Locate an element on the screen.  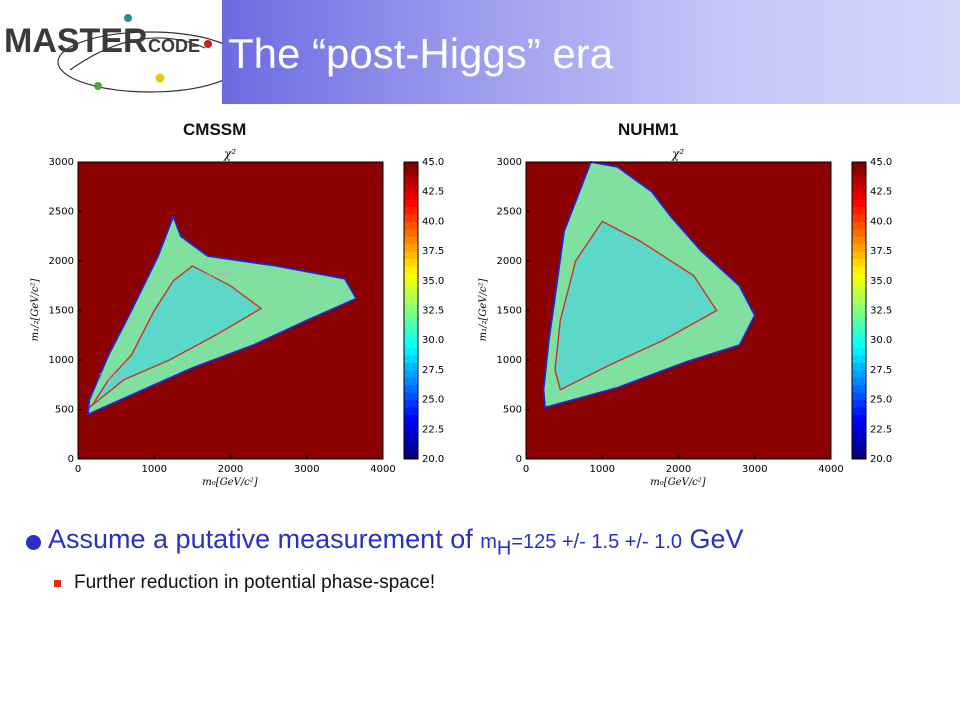
colorbar-tick-label: 42.5 is located at coordinates (881, 192).